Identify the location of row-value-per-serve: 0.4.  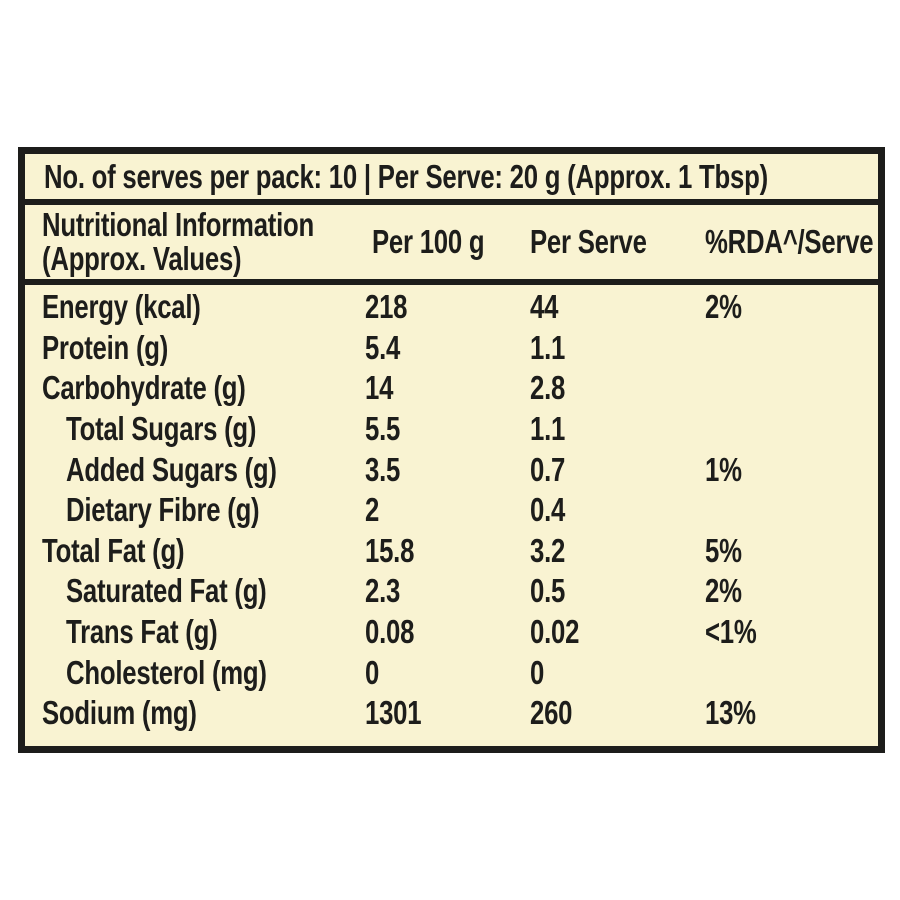
(548, 510).